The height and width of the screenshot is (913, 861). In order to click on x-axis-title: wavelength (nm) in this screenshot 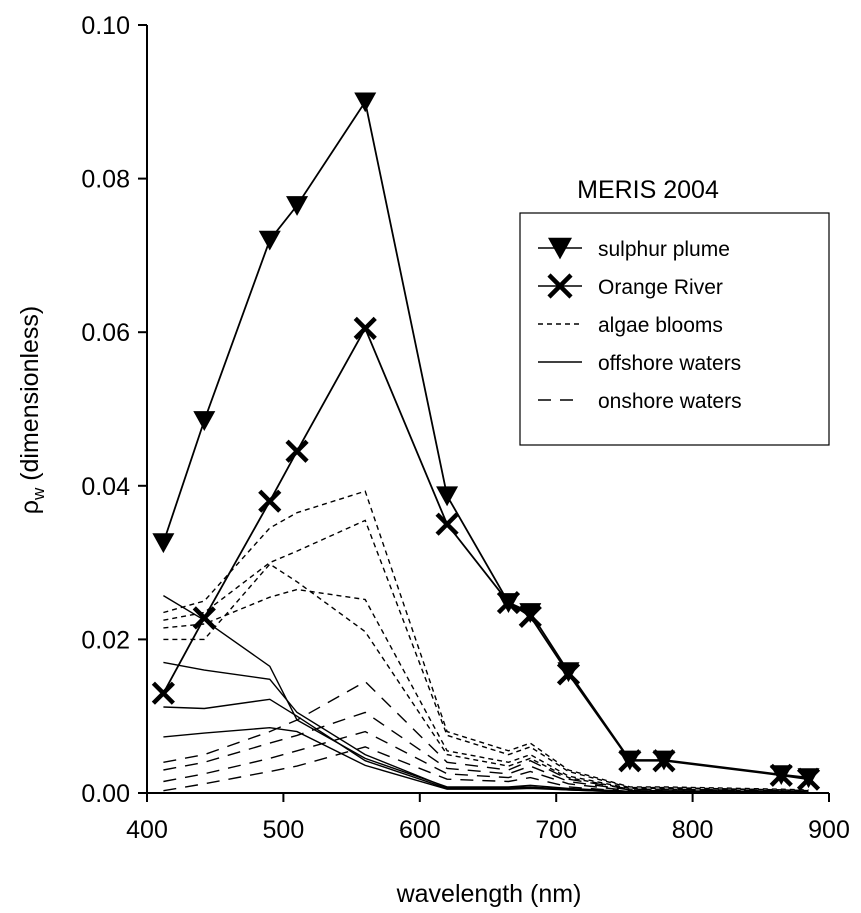, I will do `click(489, 894)`.